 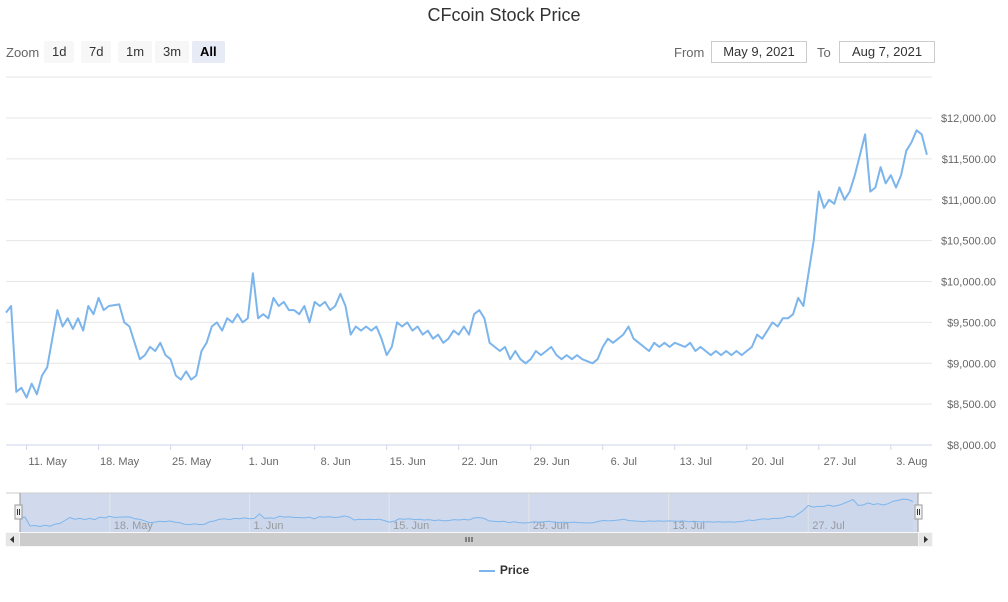 What do you see at coordinates (18, 512) in the screenshot?
I see `navigator-left-handle` at bounding box center [18, 512].